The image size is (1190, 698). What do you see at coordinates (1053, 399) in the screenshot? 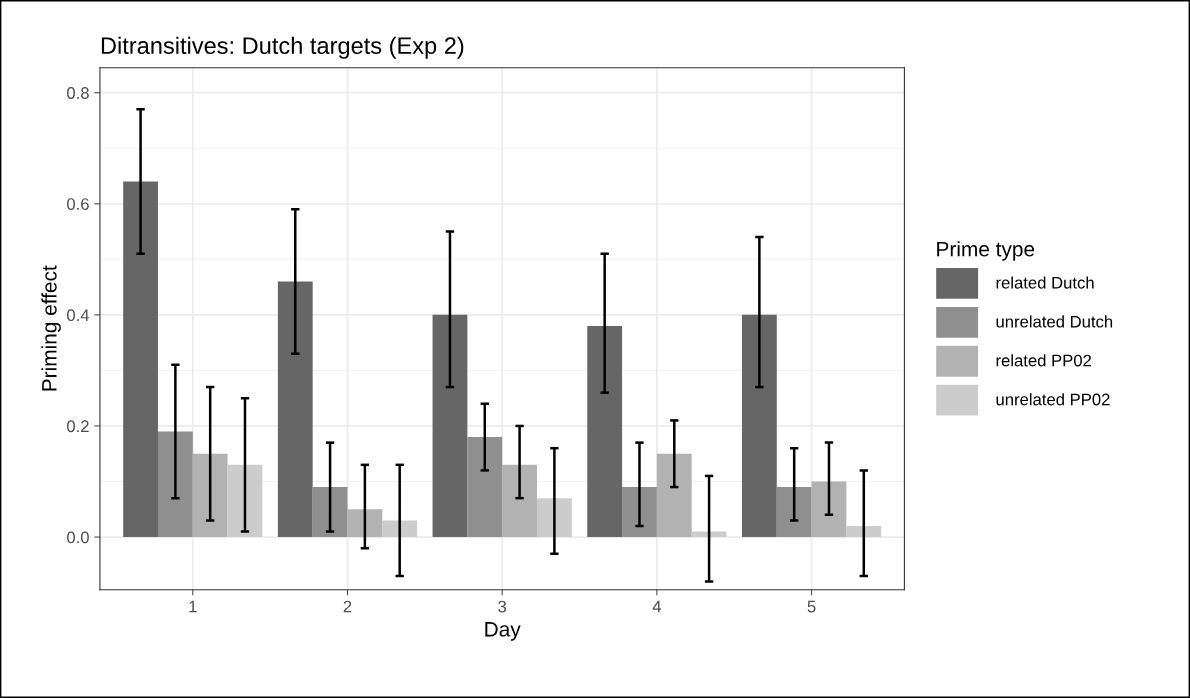
I see `legend-label: unrelated PP02` at bounding box center [1053, 399].